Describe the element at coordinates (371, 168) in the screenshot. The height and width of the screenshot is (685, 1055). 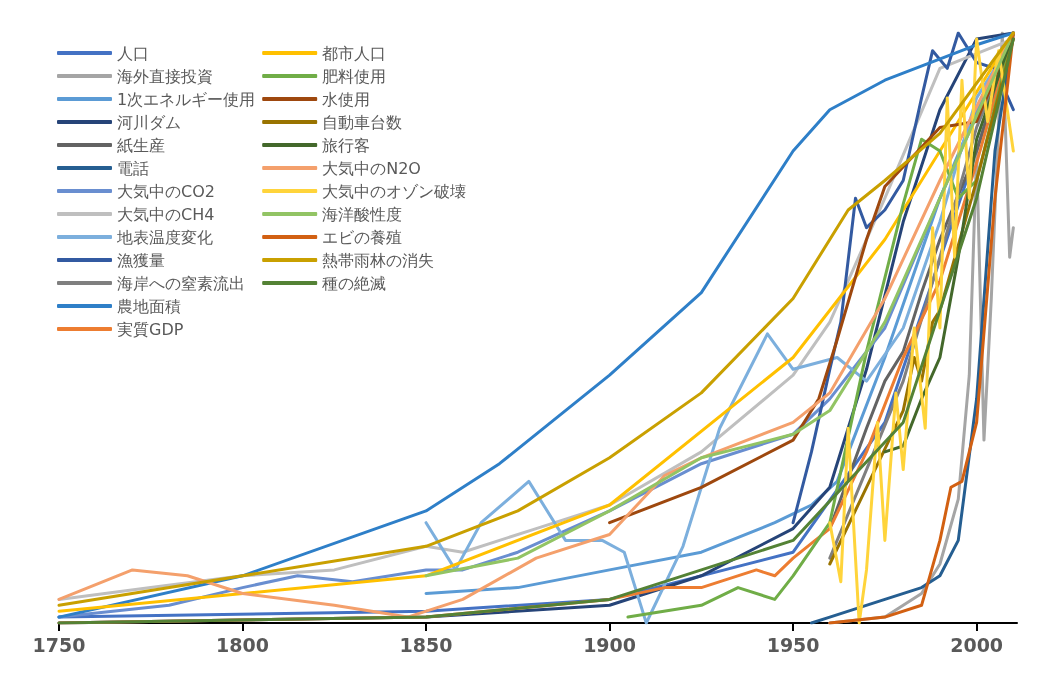
I see `legend-label: 大気中のN2O` at that location.